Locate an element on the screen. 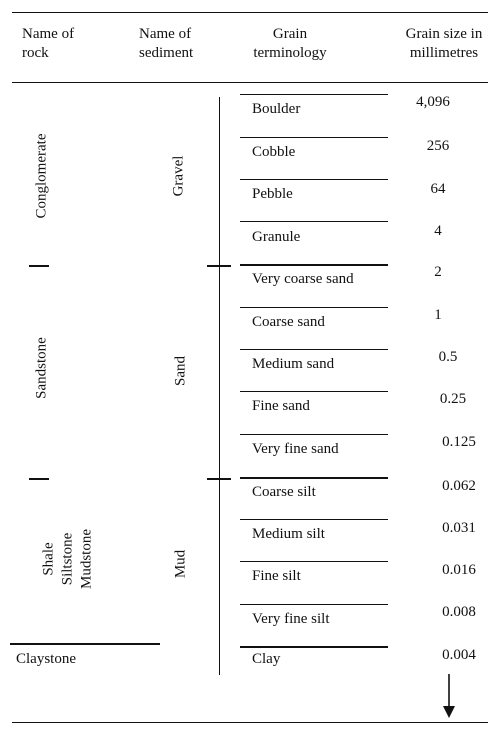 Image resolution: width=500 pixels, height=738 pixels. header-size-line2: millimetres is located at coordinates (444, 53).